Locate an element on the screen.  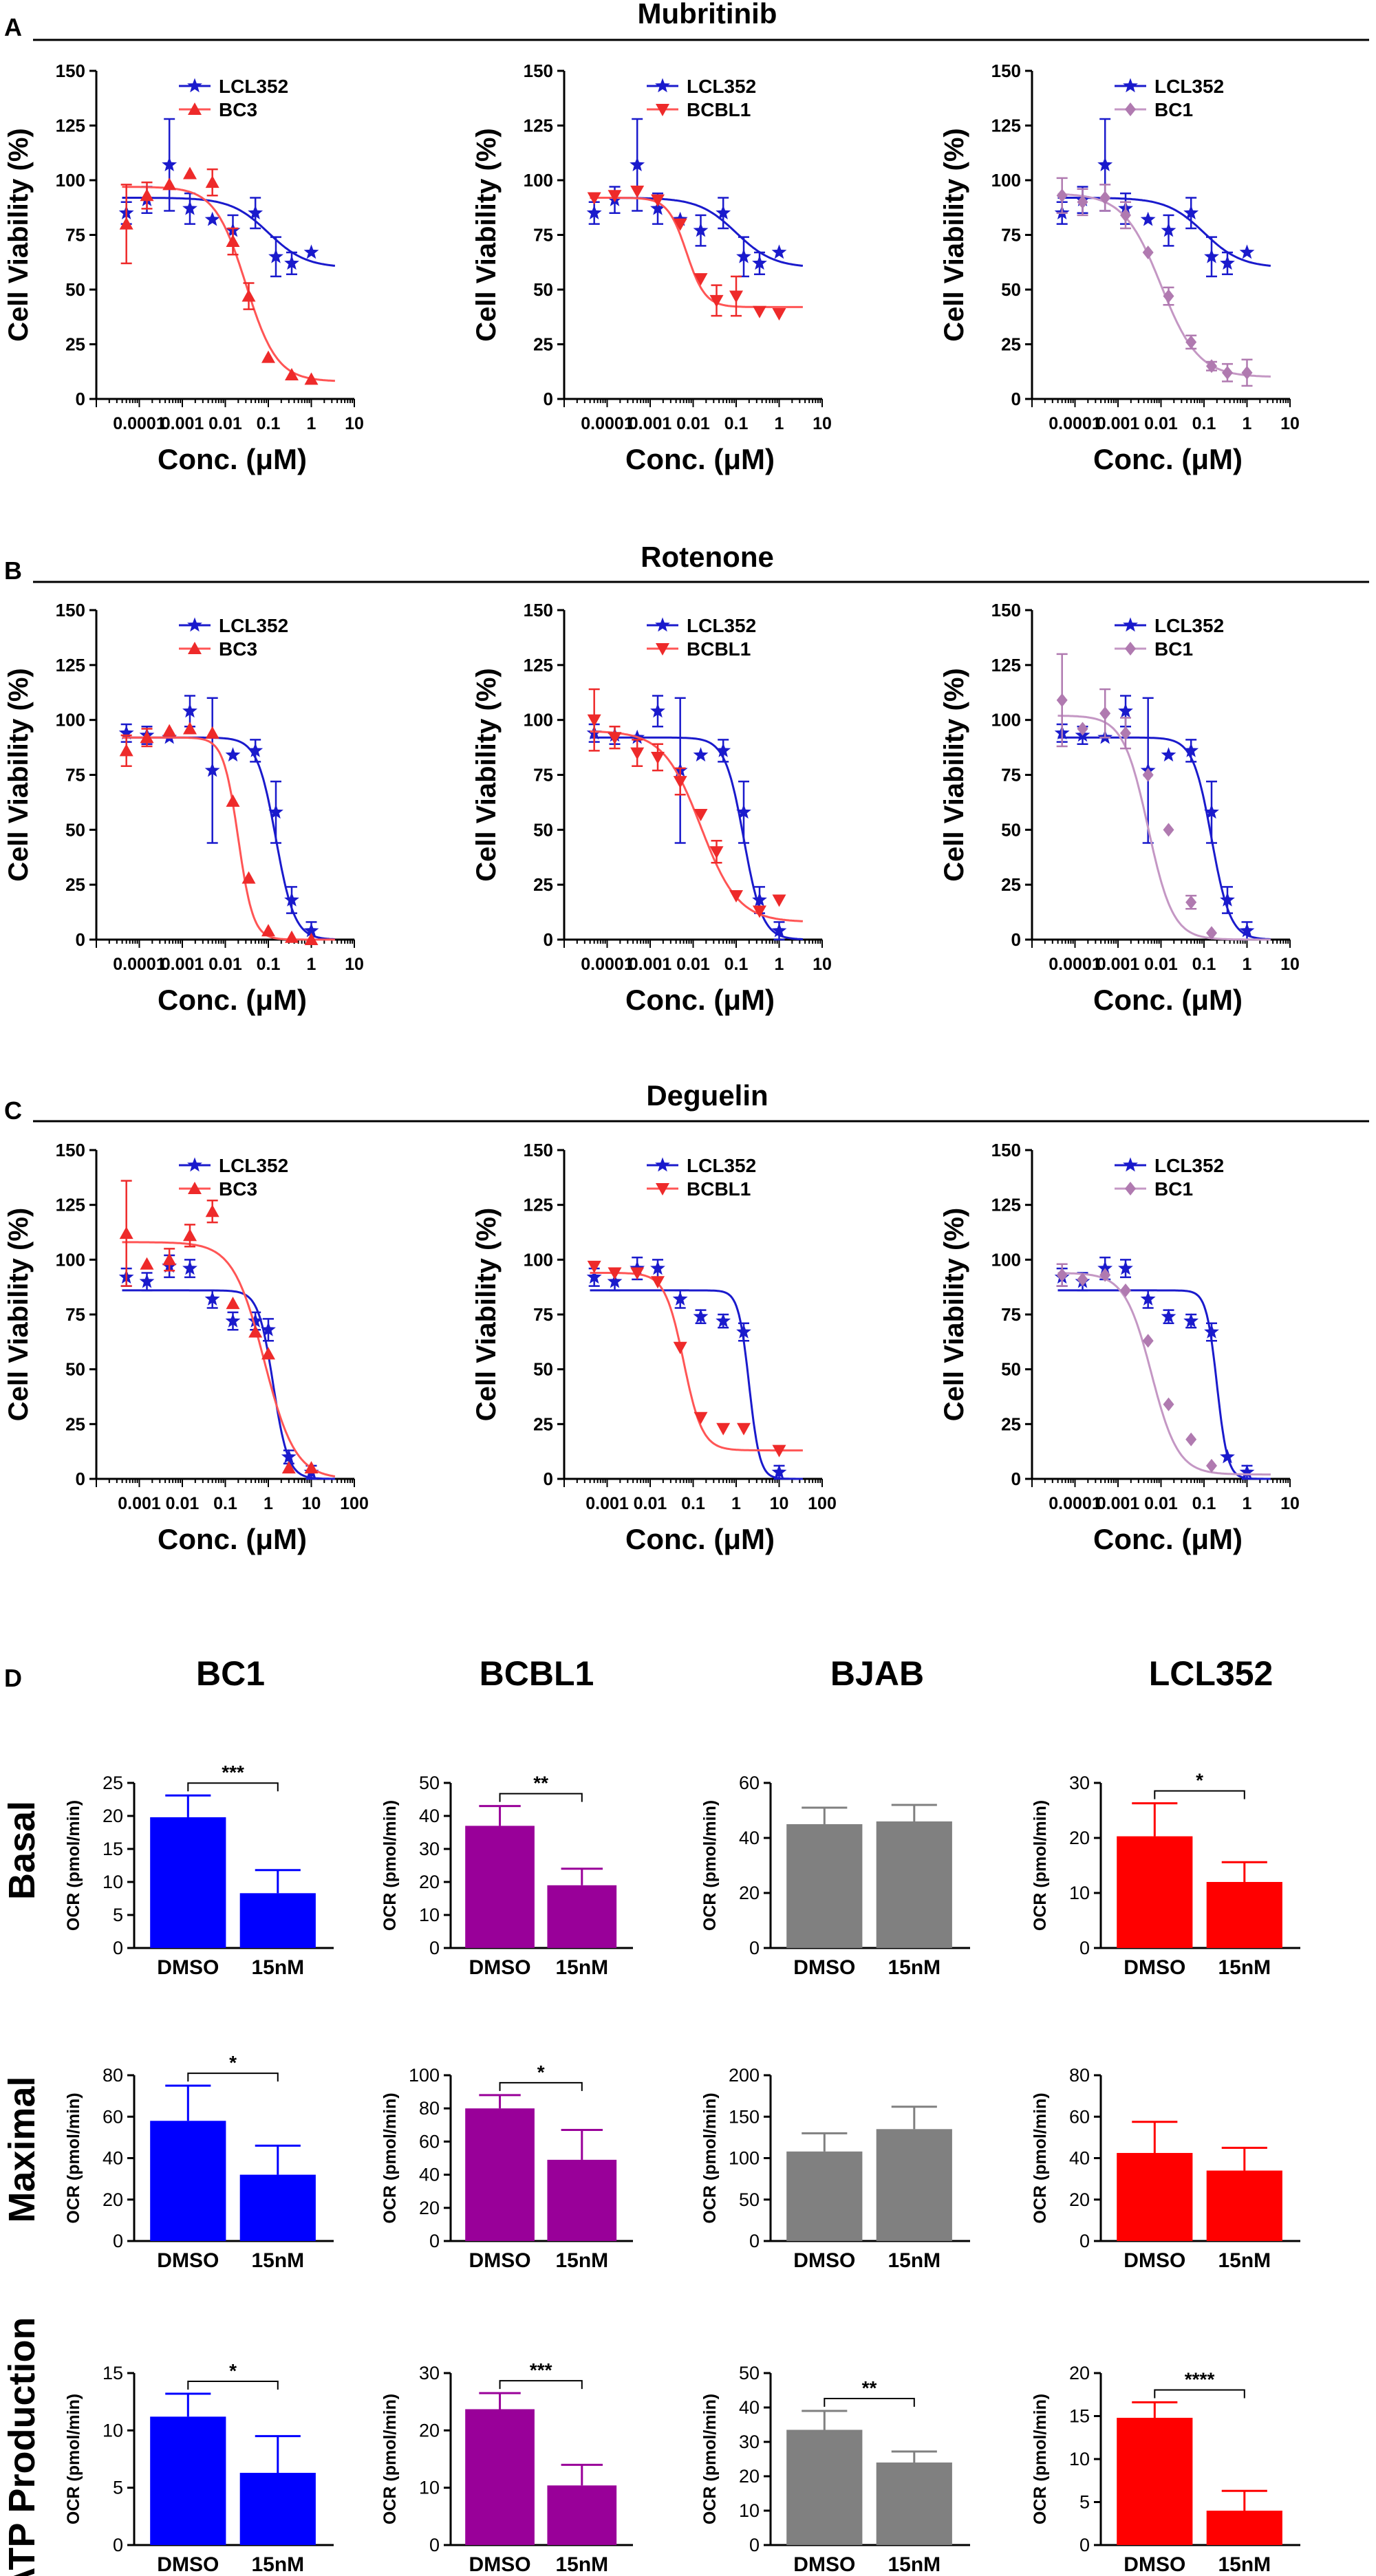
x-tick-label: 100 is located at coordinates (354, 1503).